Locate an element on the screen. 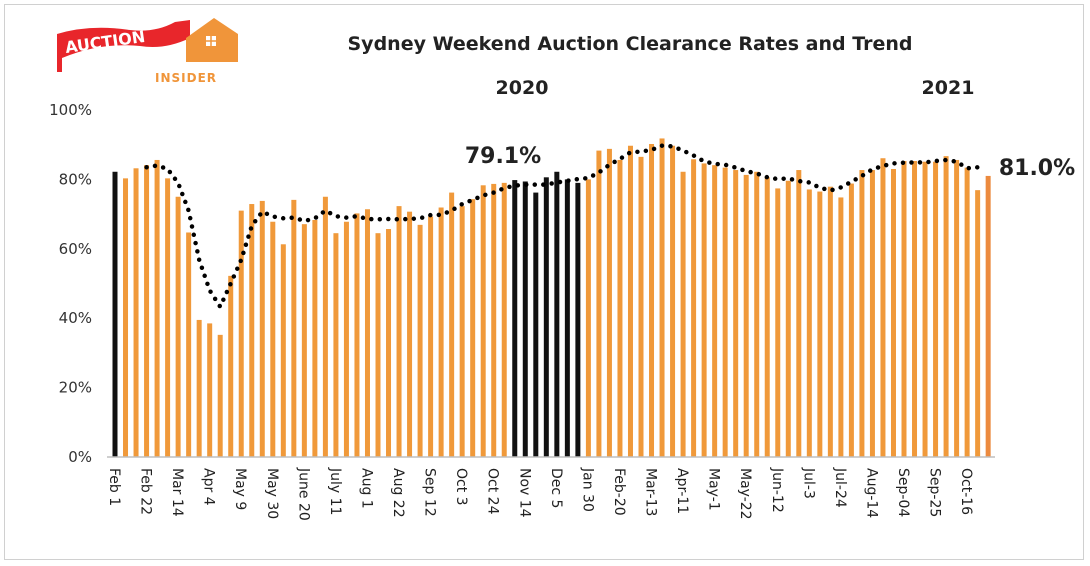  x-tick-label: June 20 is located at coordinates (303, 494).